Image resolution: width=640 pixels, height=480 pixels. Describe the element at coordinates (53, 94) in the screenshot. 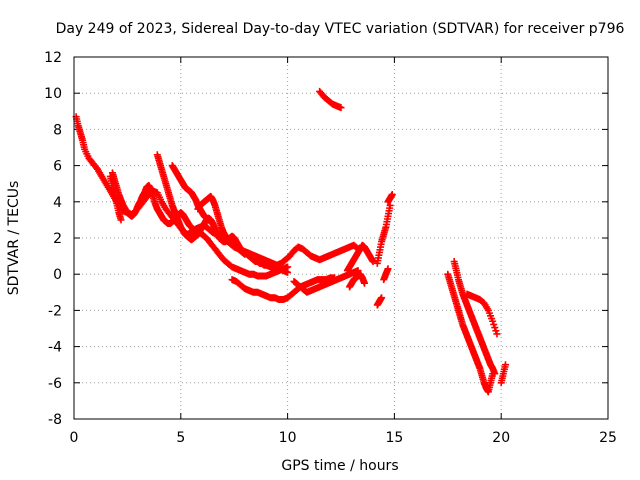

I see `y-tick-label: 10` at that location.